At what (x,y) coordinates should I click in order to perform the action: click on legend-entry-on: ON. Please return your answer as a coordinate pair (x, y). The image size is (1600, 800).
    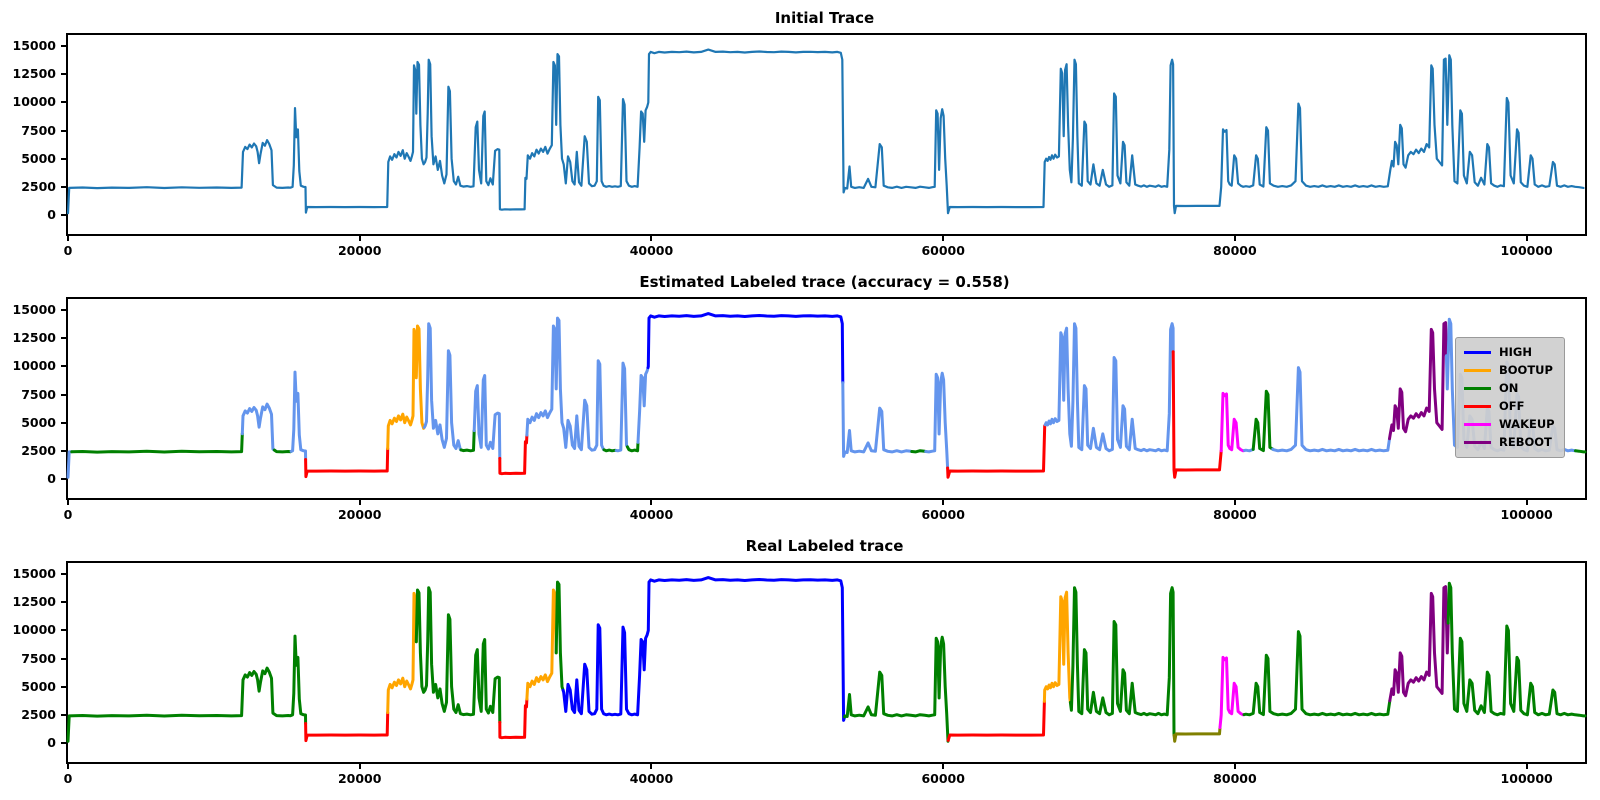
    Looking at the image, I should click on (1510, 388).